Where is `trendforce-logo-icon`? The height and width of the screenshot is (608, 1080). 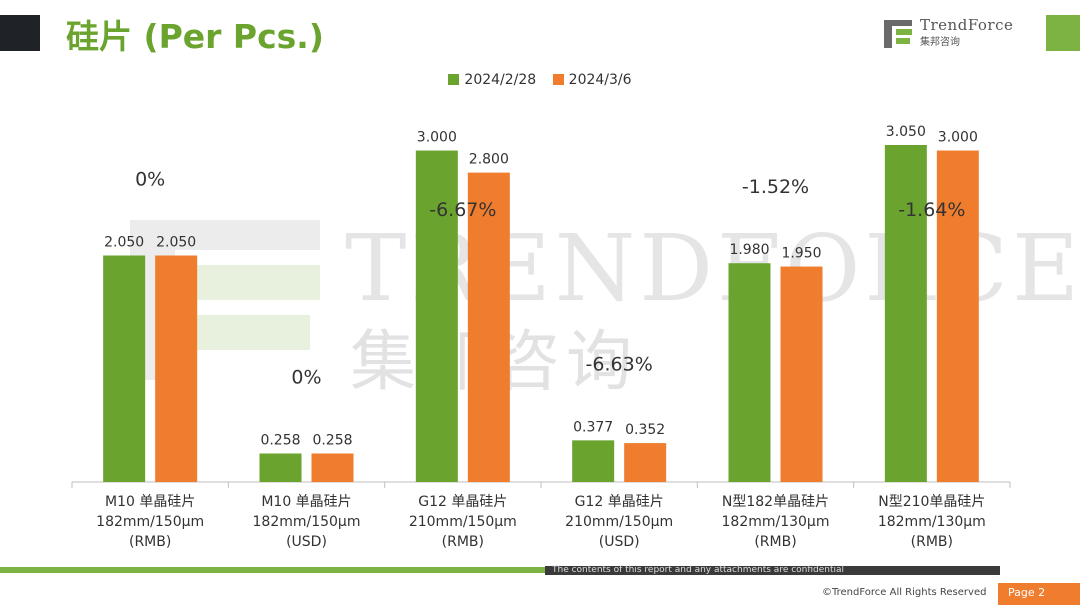 trendforce-logo-icon is located at coordinates (898, 34).